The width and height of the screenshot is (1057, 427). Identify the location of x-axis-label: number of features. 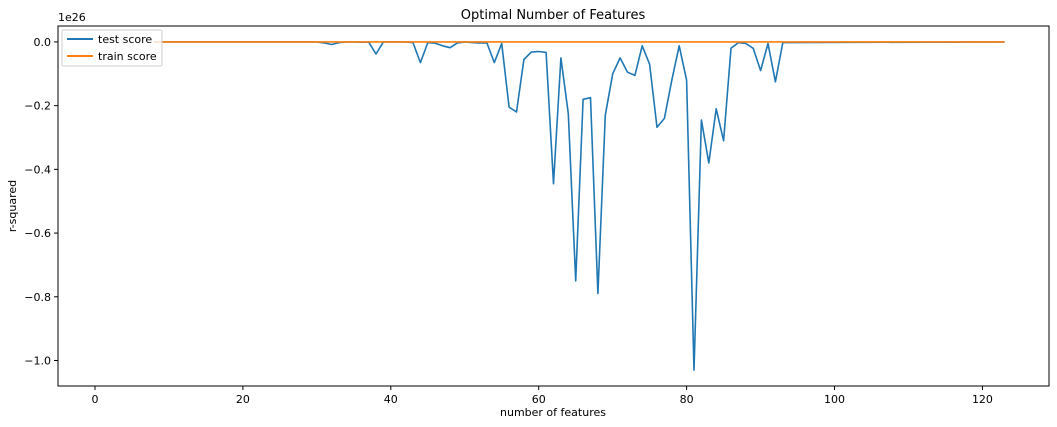
(553, 412).